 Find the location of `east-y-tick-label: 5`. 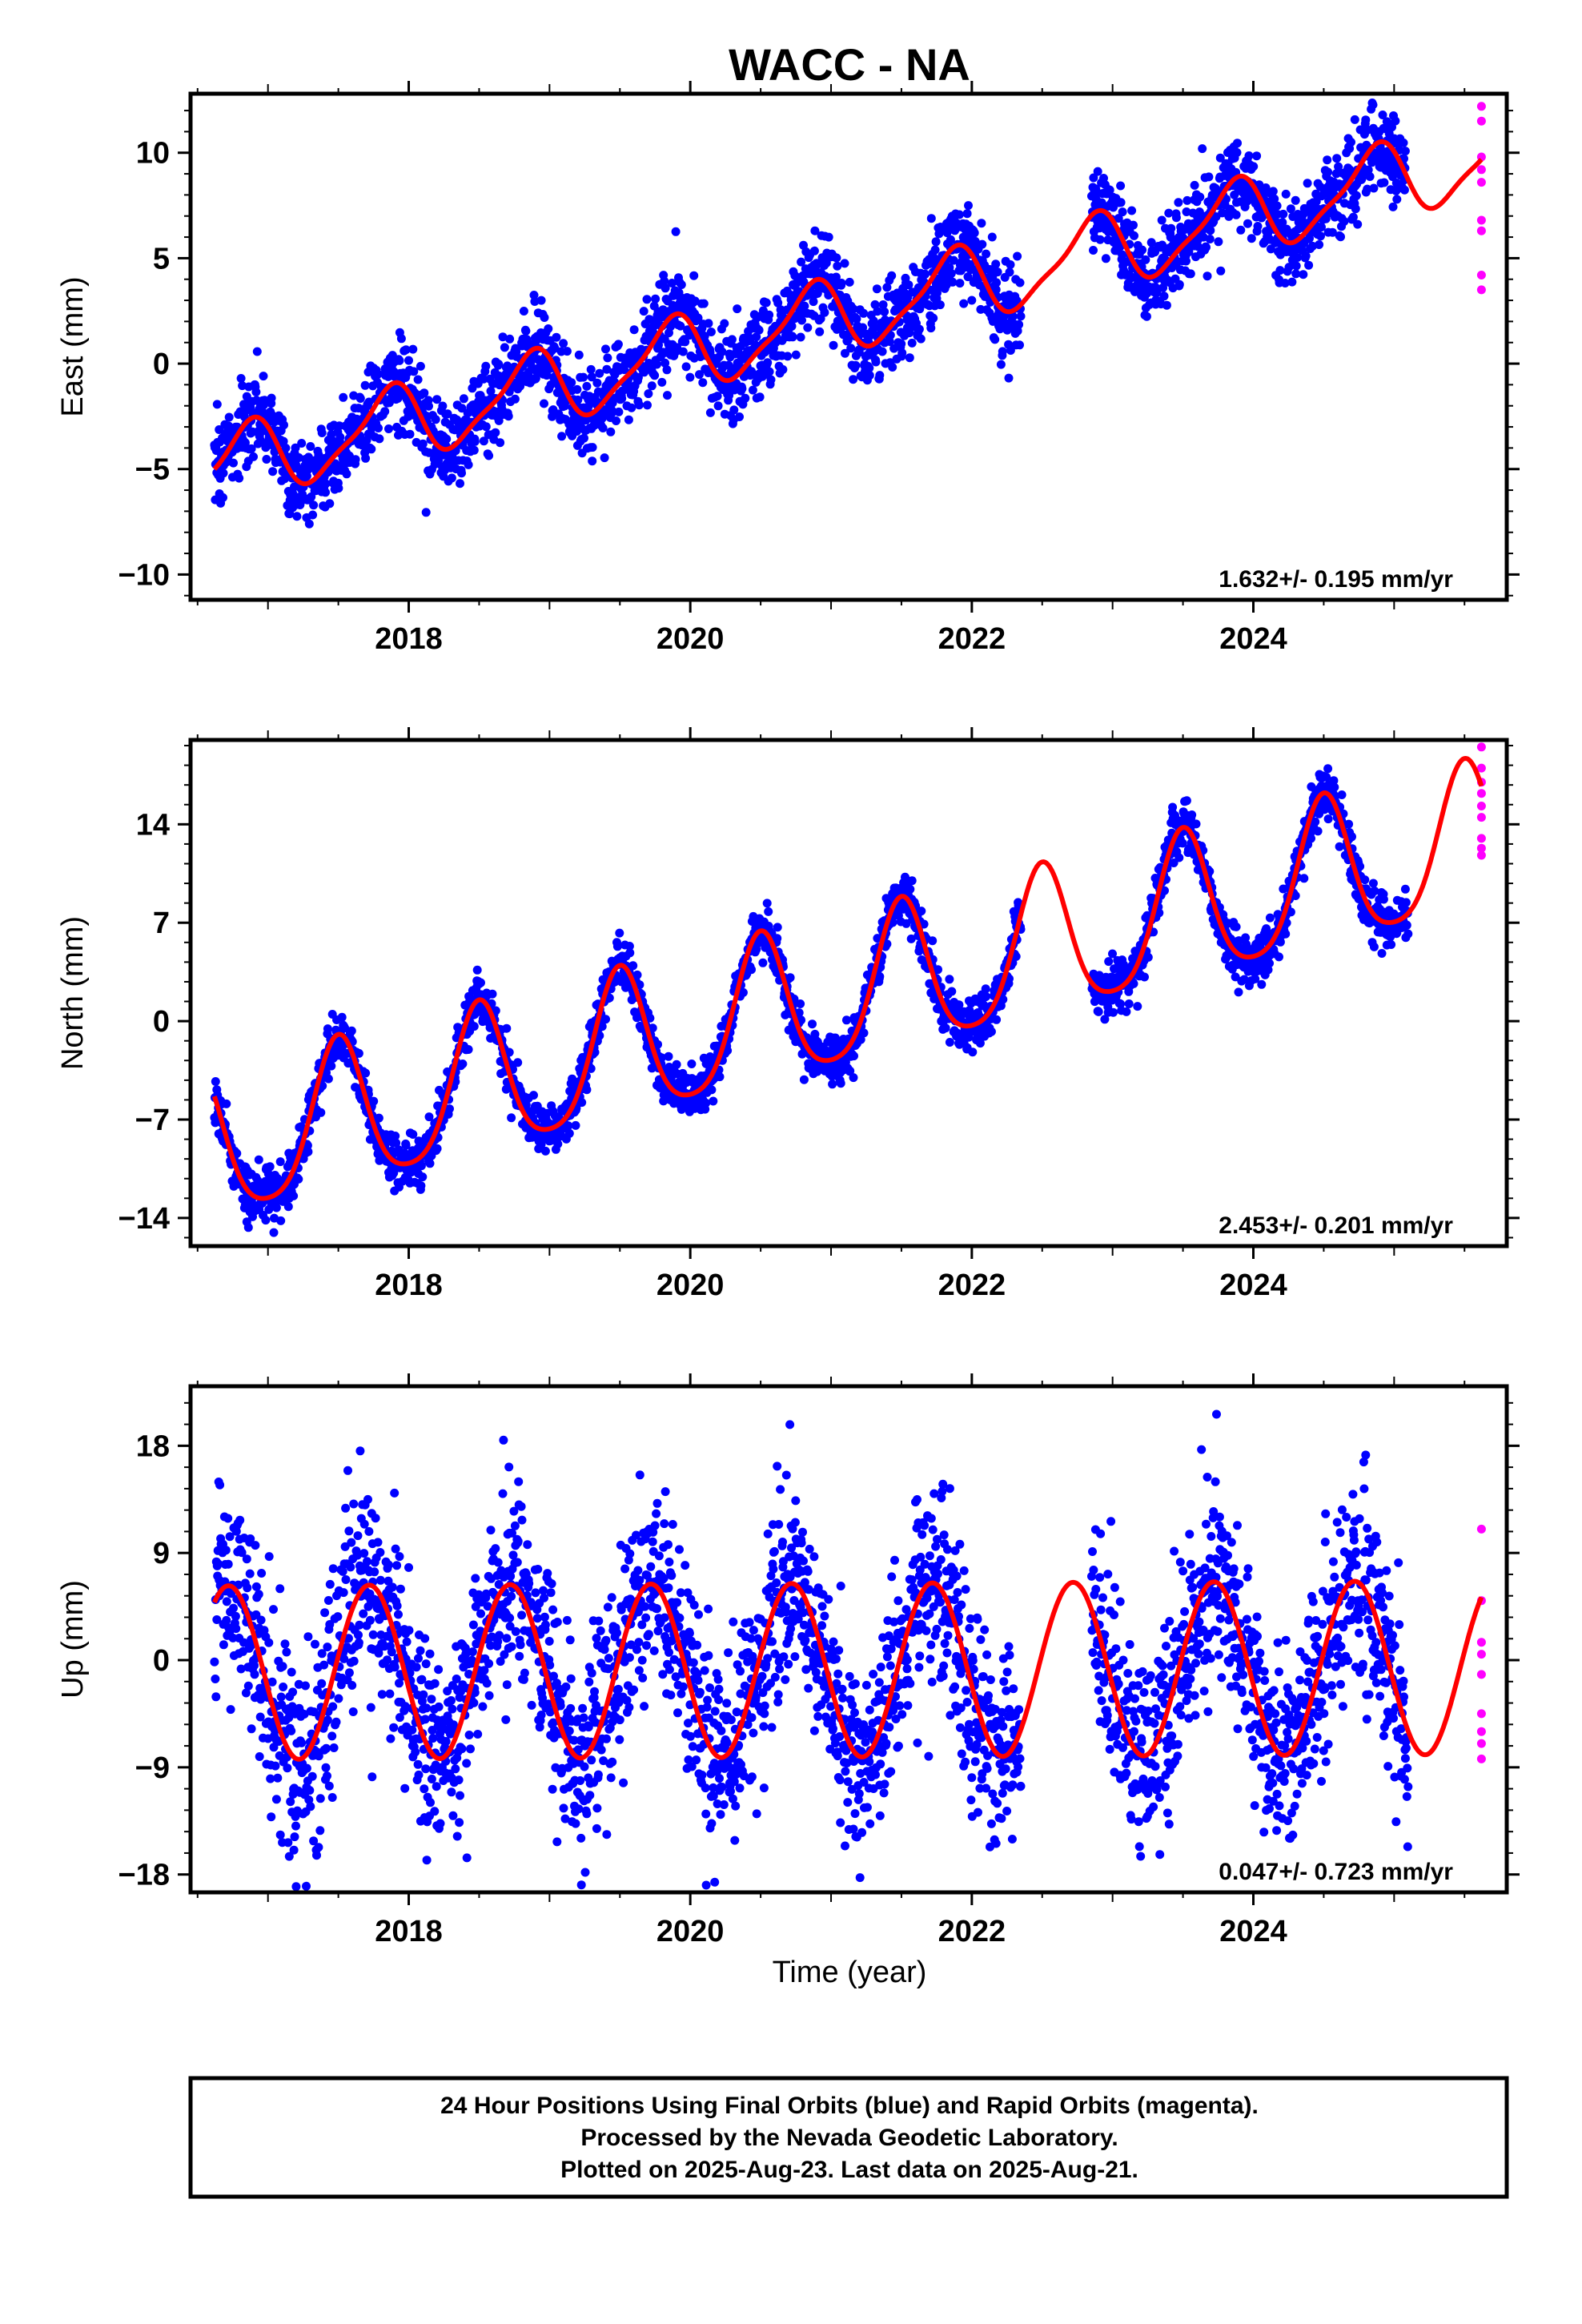

east-y-tick-label: 5 is located at coordinates (161, 258).